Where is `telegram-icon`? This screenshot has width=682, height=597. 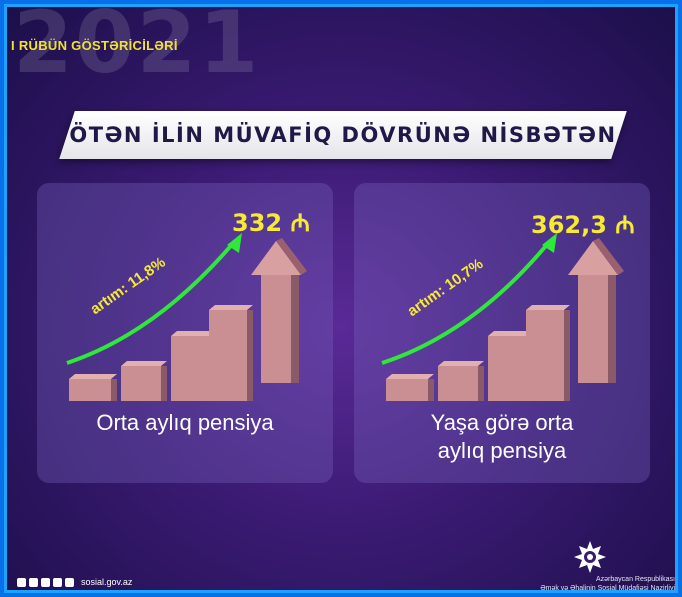
telegram-icon is located at coordinates (57, 582).